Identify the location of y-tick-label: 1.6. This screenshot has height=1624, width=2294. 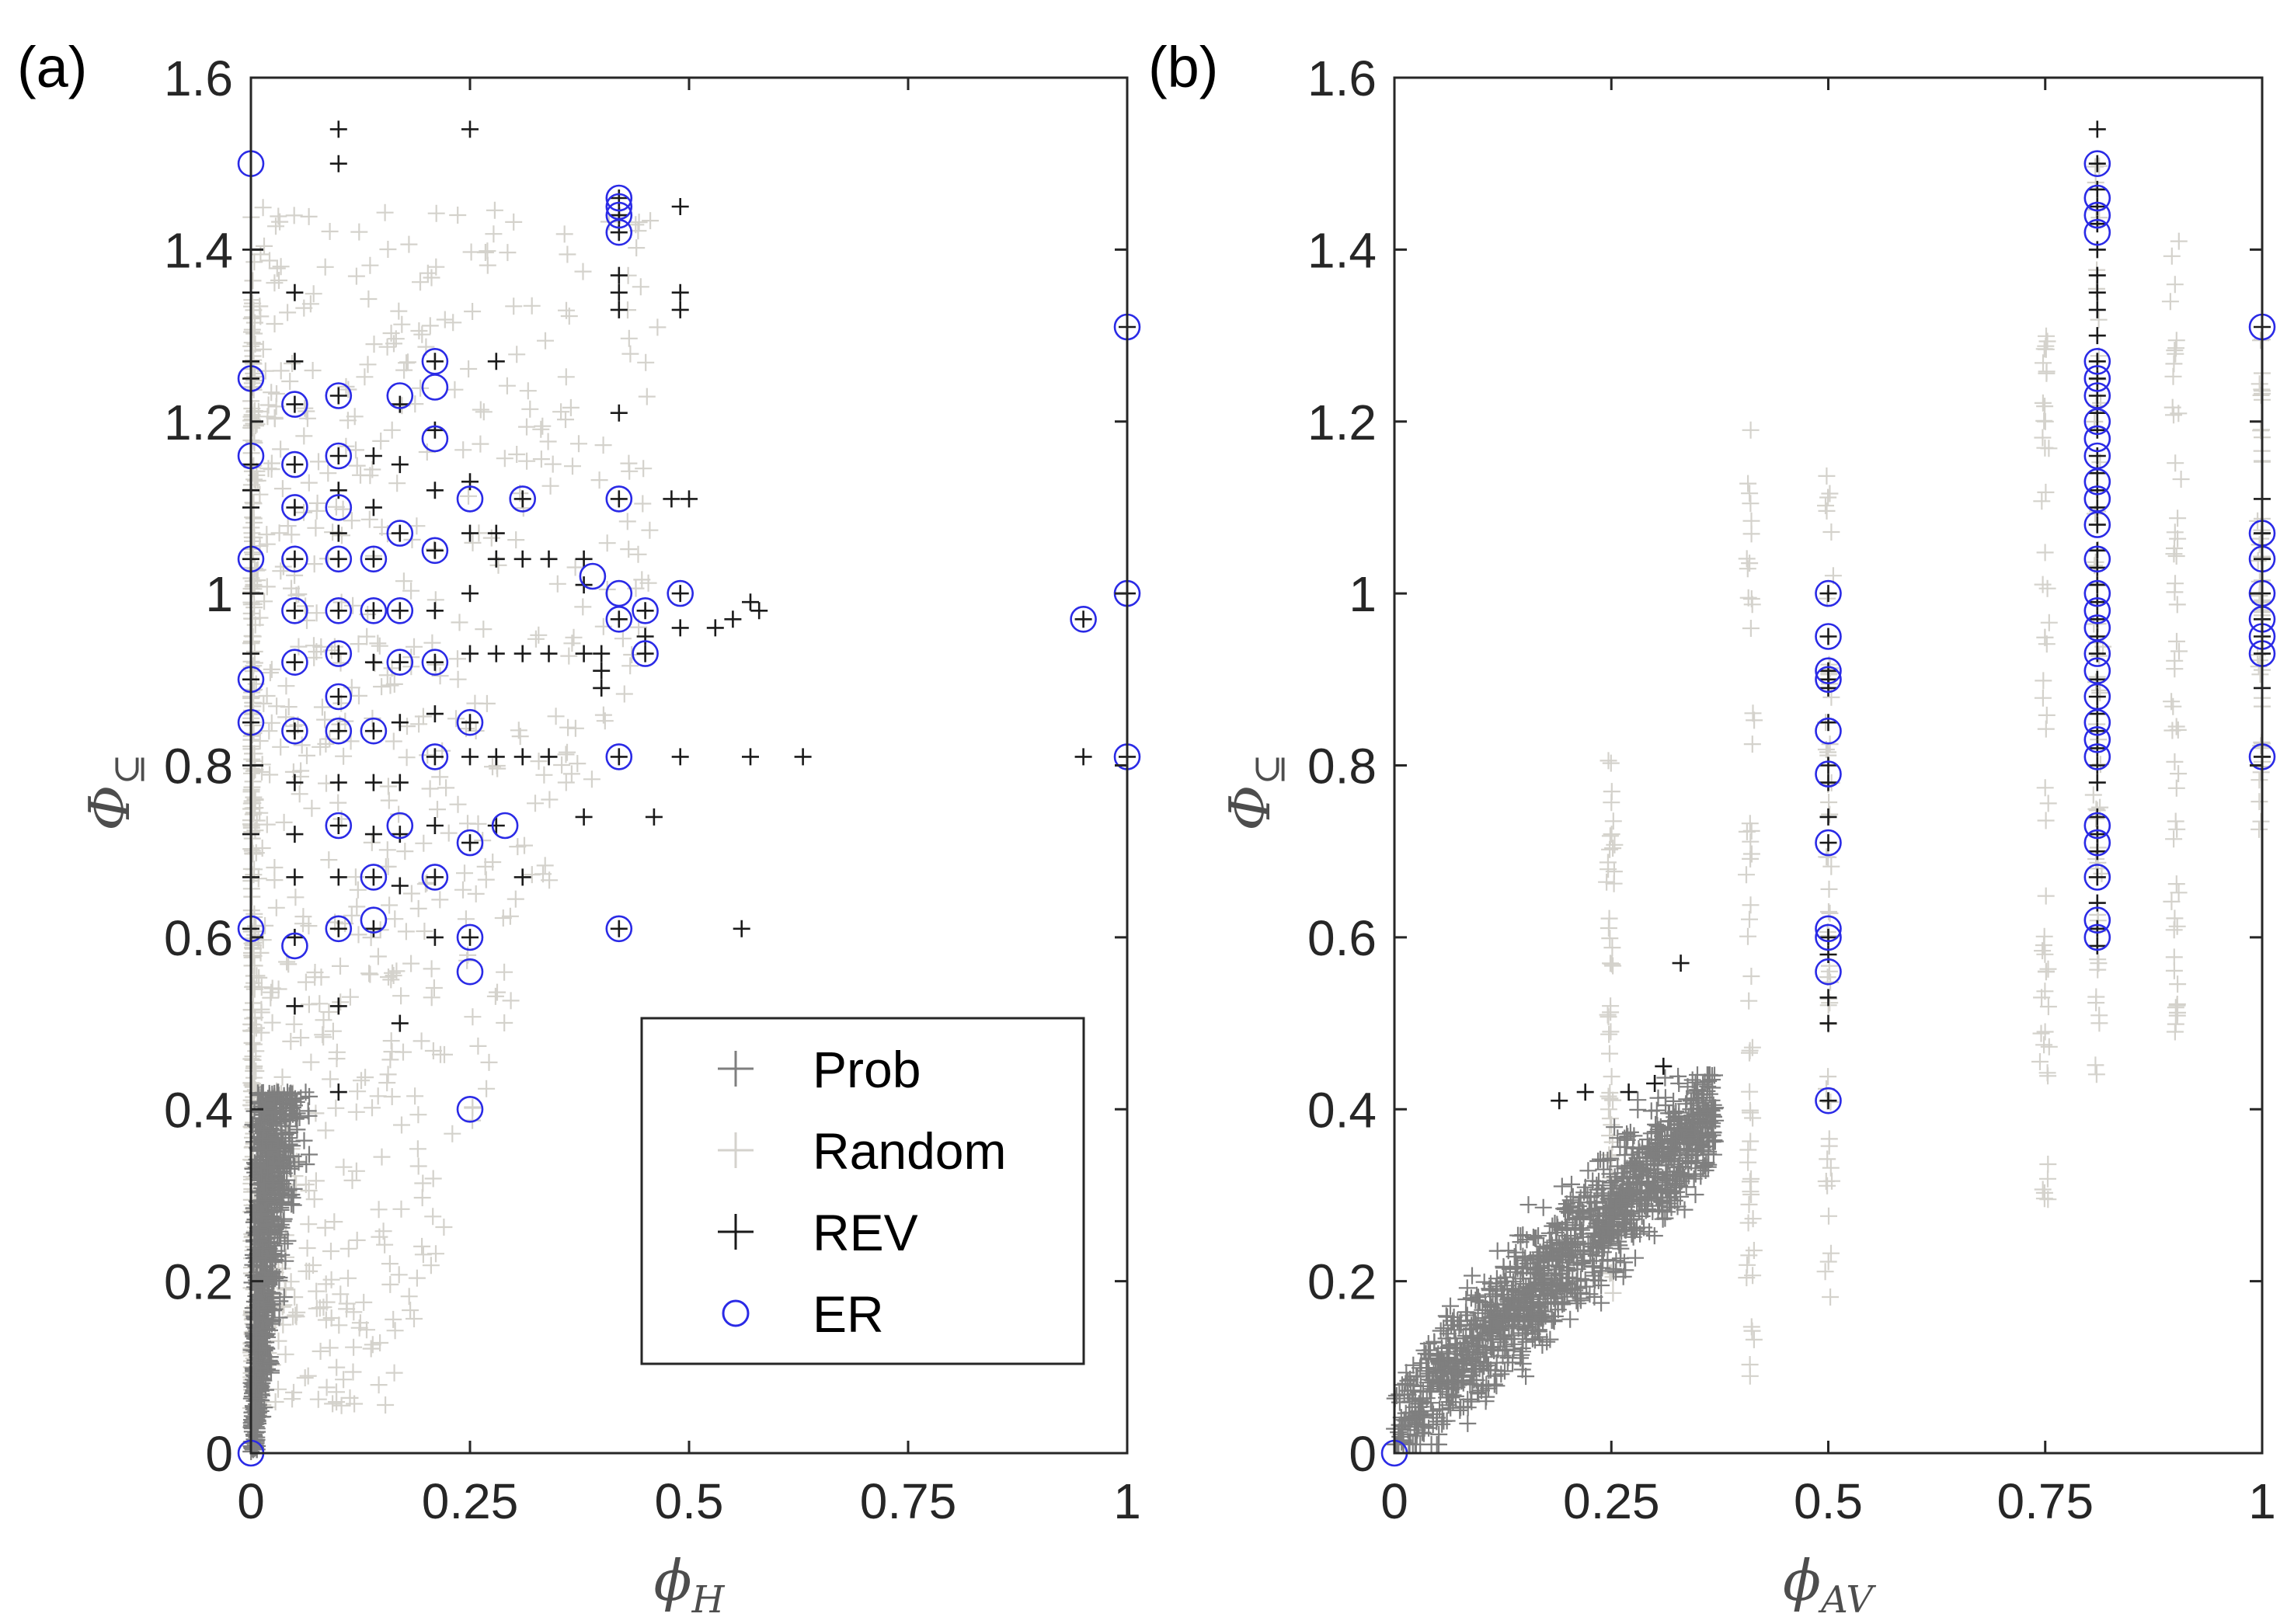
(198, 78).